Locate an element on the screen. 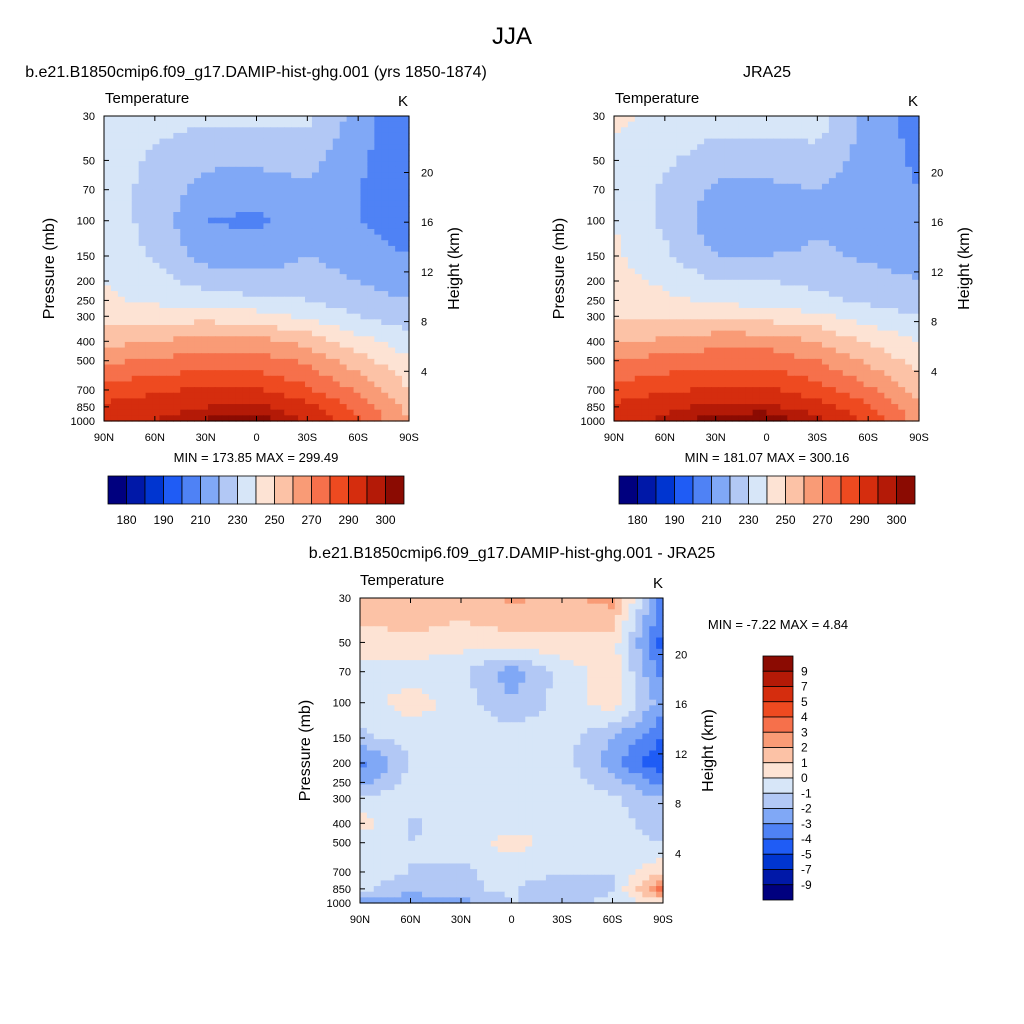 This screenshot has height=1024, width=1024. contour-field is located at coordinates (767, 269).